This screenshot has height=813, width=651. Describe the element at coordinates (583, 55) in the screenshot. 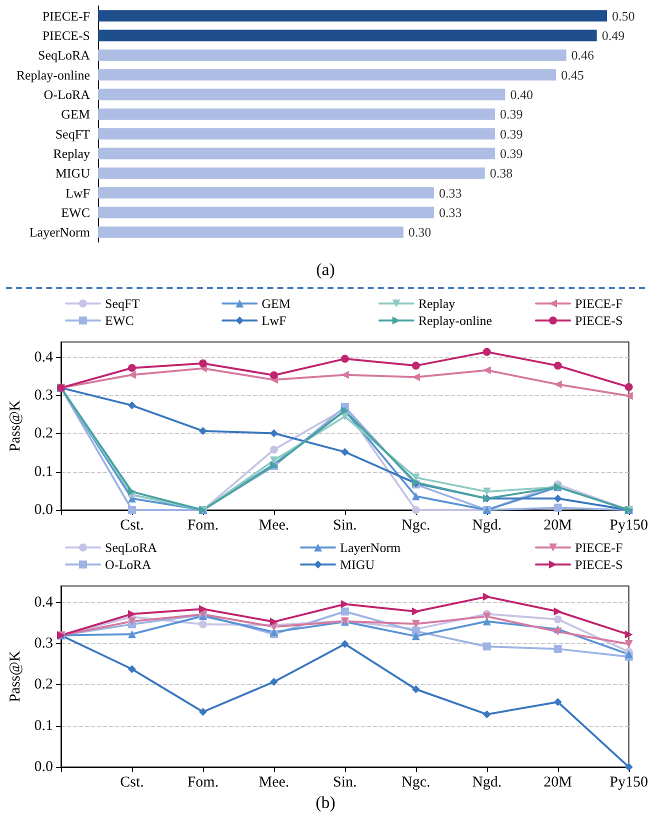

I see `data-label: 0.46` at that location.